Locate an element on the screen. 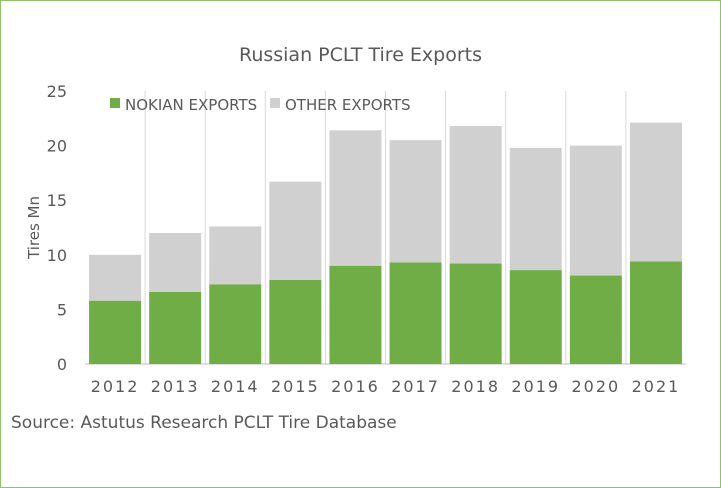 The width and height of the screenshot is (721, 488). y-axis-label: Tires Mn is located at coordinates (34, 228).